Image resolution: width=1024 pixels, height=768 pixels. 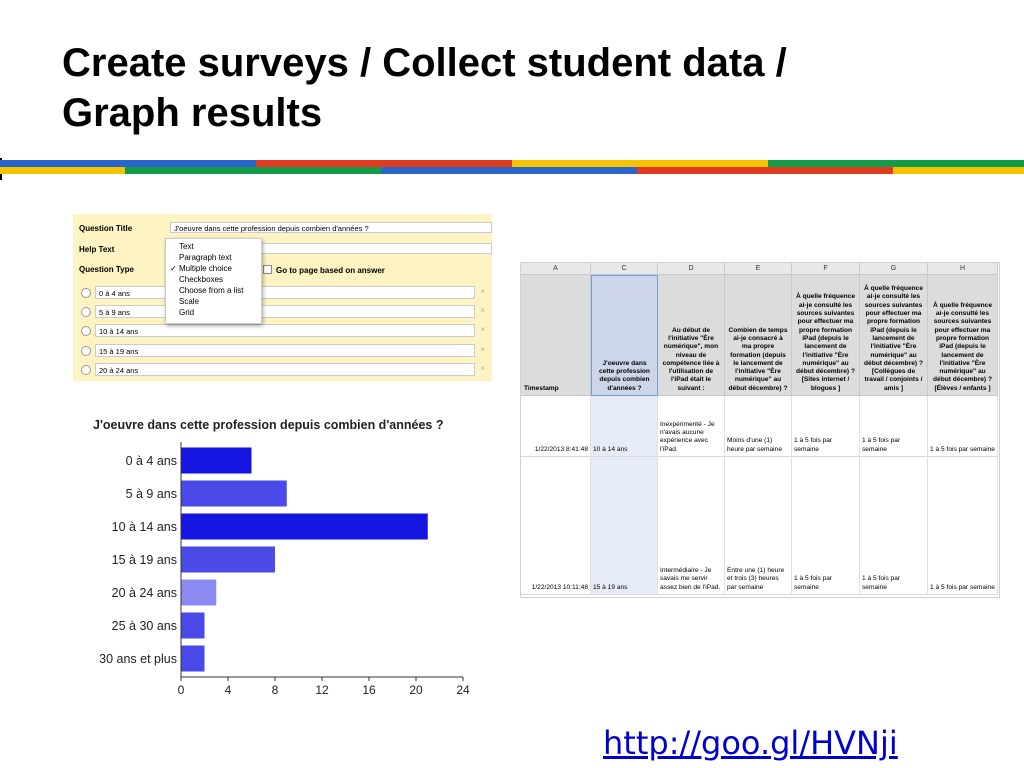 What do you see at coordinates (691, 269) in the screenshot?
I see `column-header-letter: D` at bounding box center [691, 269].